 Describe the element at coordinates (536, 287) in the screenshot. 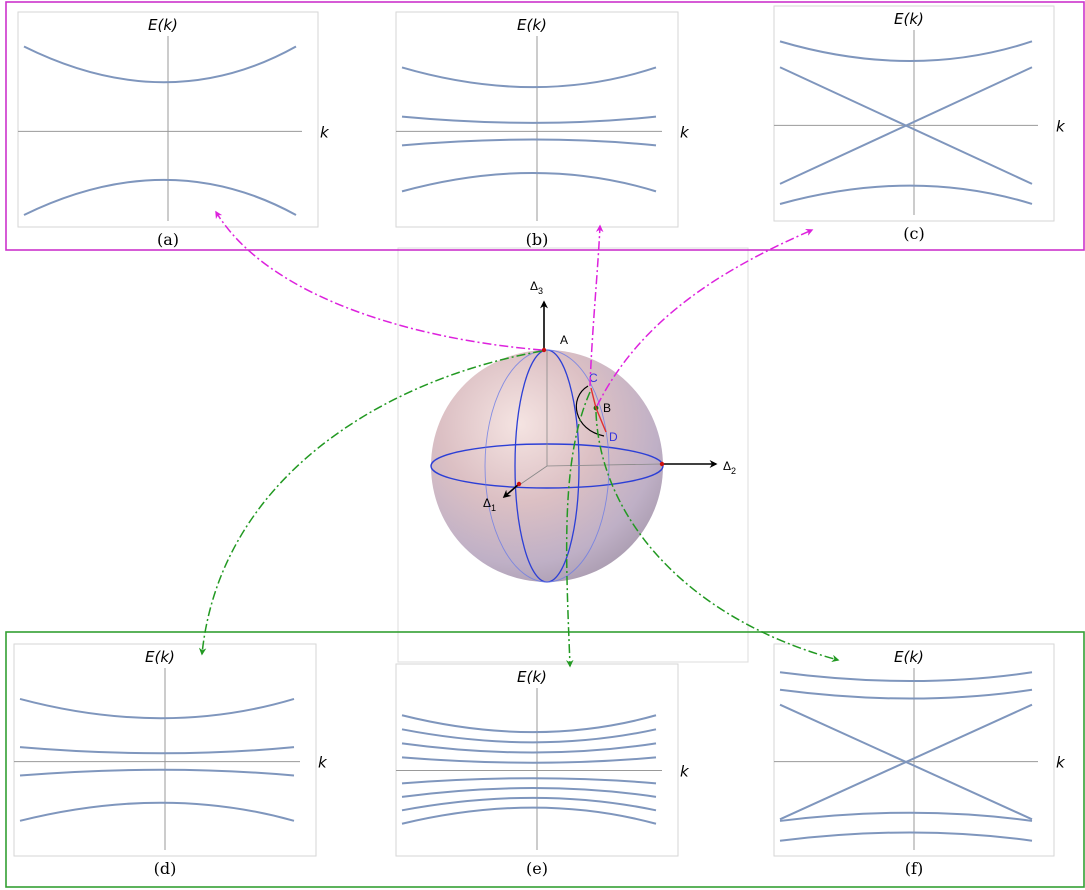

I see `axis-delta3-label: Δ3` at that location.